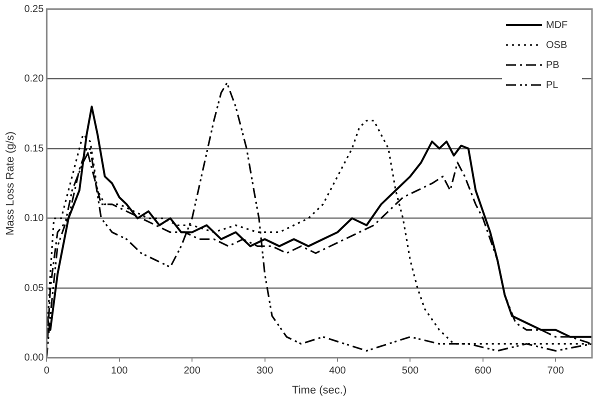  I want to click on x-axis-title: Time (sec.), so click(319, 390).